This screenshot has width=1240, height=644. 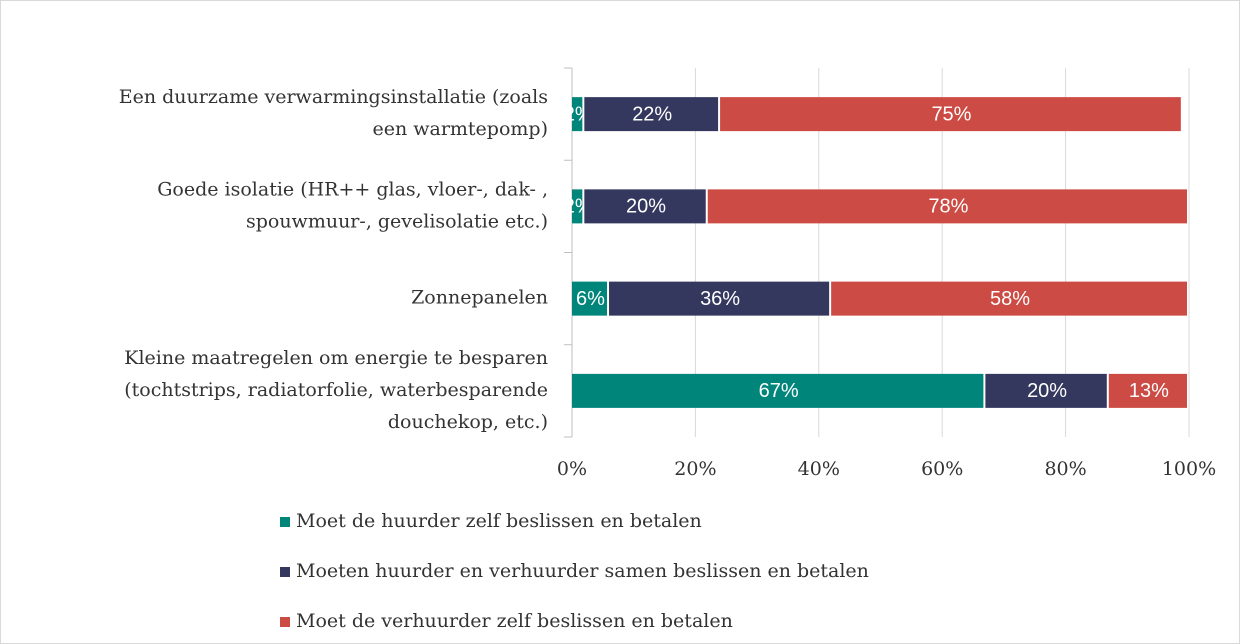 What do you see at coordinates (695, 469) in the screenshot?
I see `x-tick-label: 20%` at bounding box center [695, 469].